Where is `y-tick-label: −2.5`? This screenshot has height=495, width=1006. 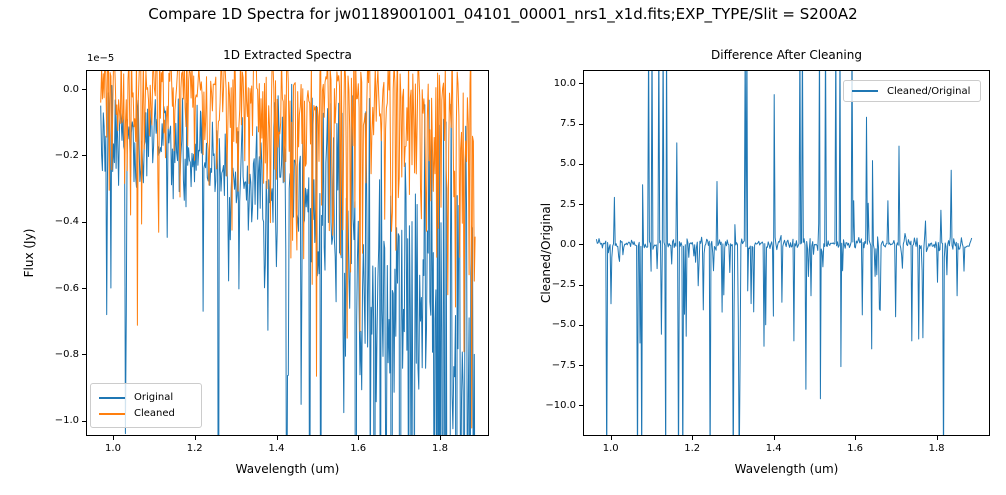 y-tick-label: −2.5 is located at coordinates (563, 284).